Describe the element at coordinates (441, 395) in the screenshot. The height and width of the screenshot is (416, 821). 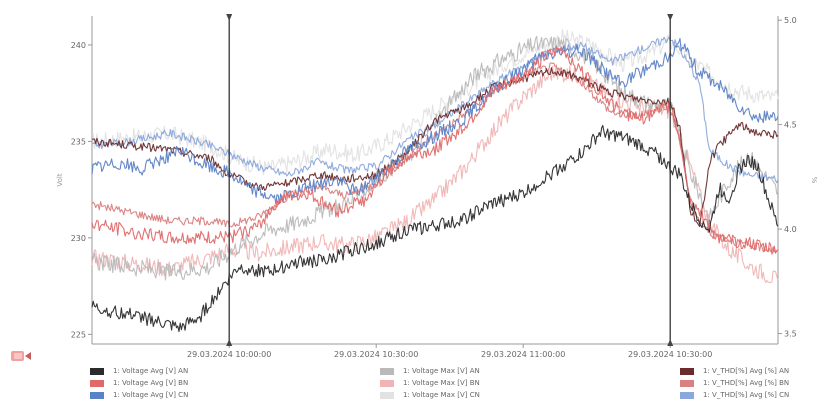
I see `legend-label: 1: Voltage Max [V] CN` at that location.